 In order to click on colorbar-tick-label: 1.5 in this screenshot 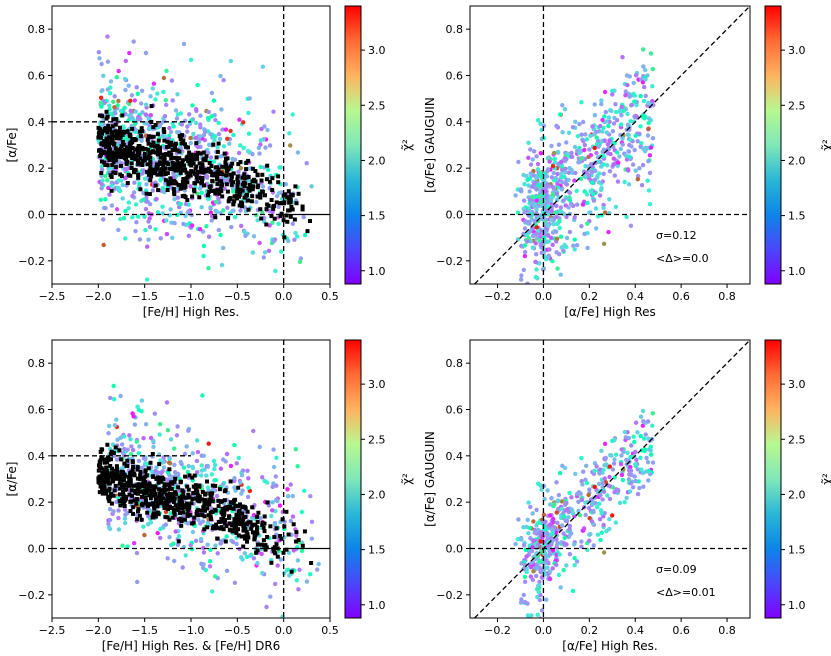, I will do `click(377, 216)`.